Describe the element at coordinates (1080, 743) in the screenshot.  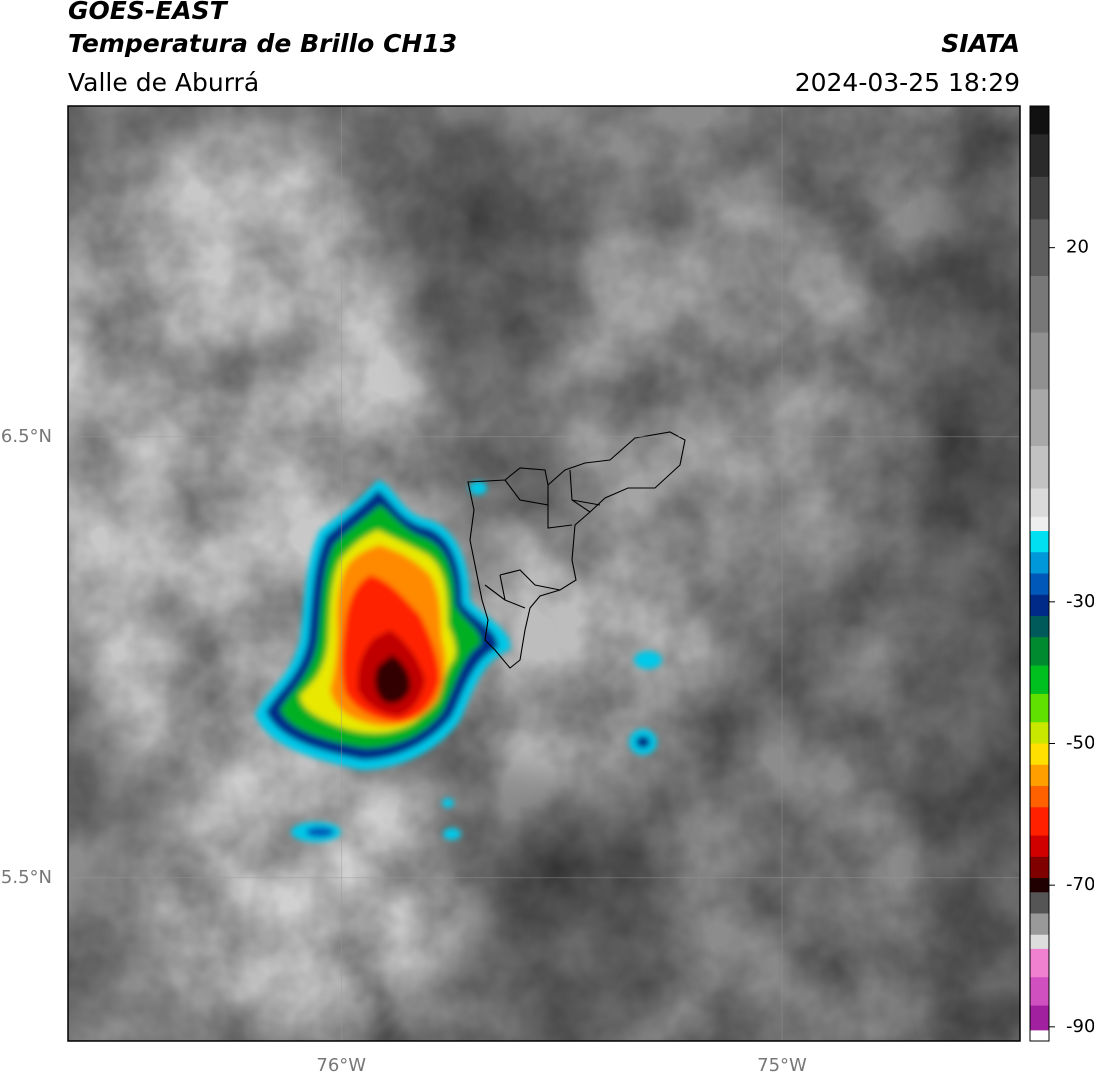
I see `colorbar-tick-label: -50` at that location.